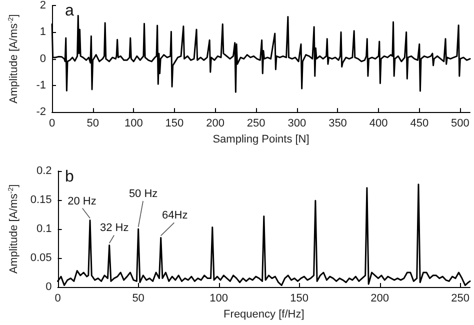  I want to click on y-tick-label: 0.2, so click(44, 171).